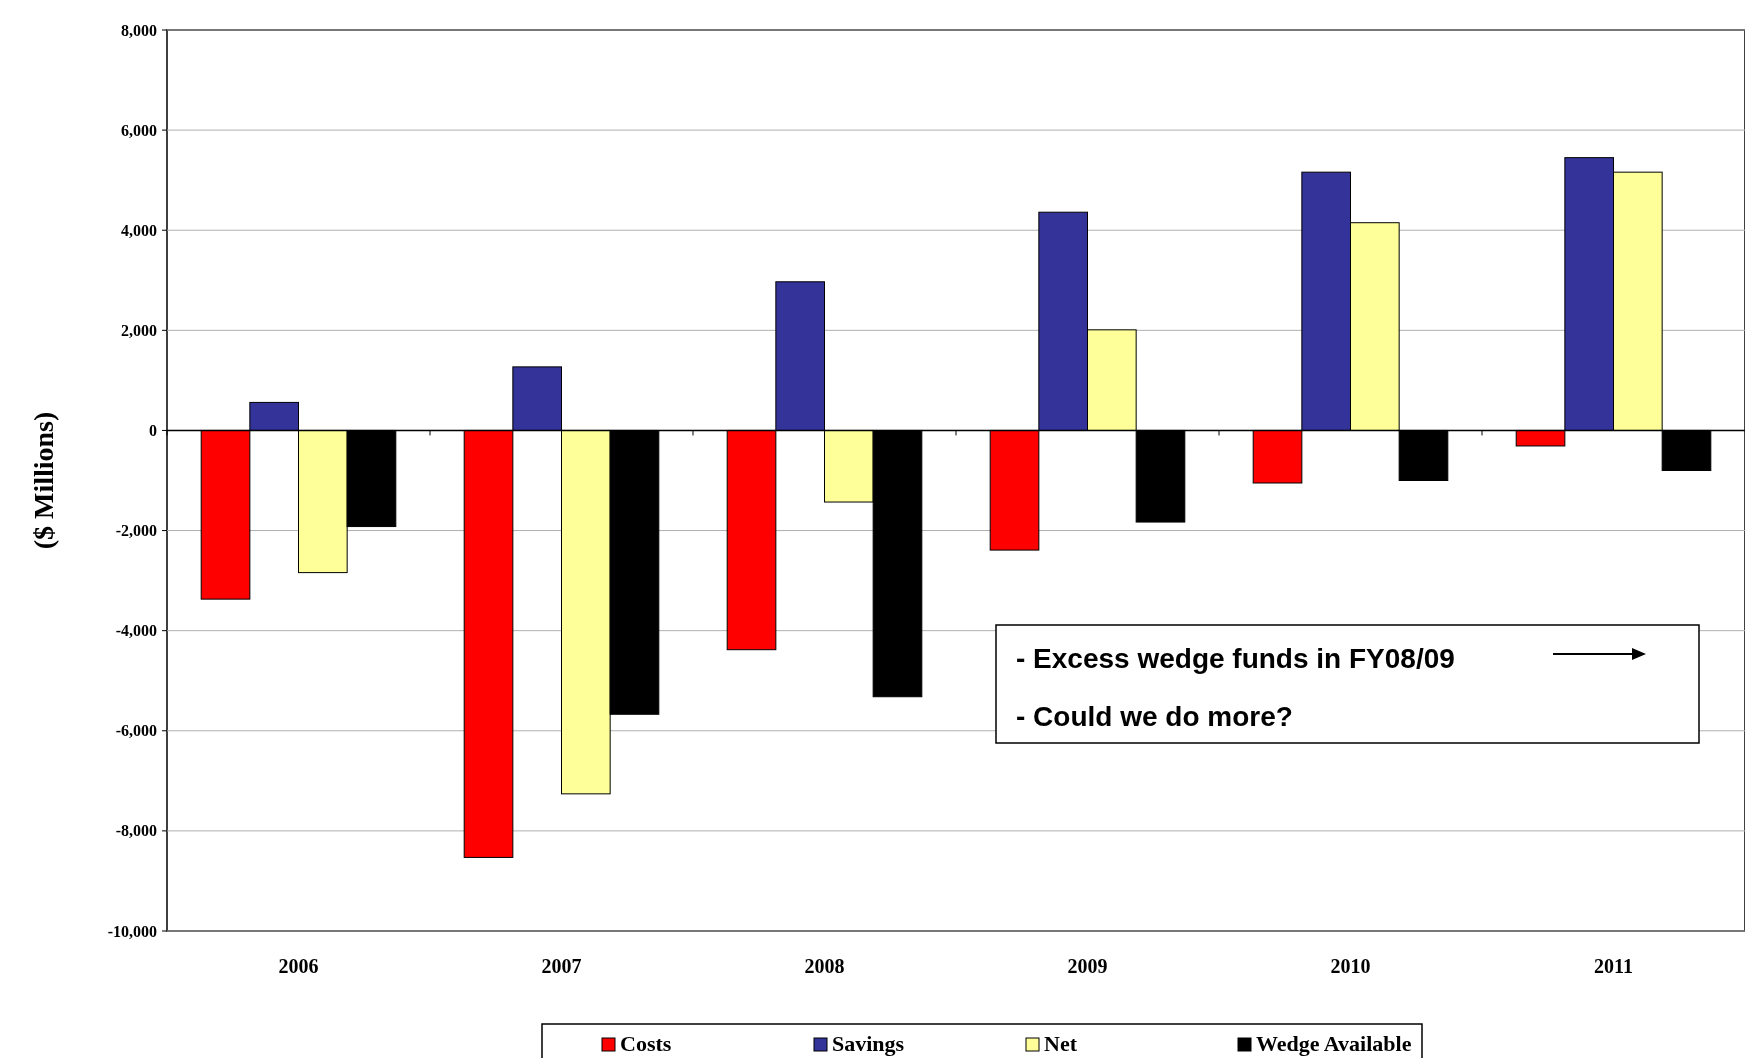  Describe the element at coordinates (1087, 966) in the screenshot. I see `x-tick-label: 2009` at that location.